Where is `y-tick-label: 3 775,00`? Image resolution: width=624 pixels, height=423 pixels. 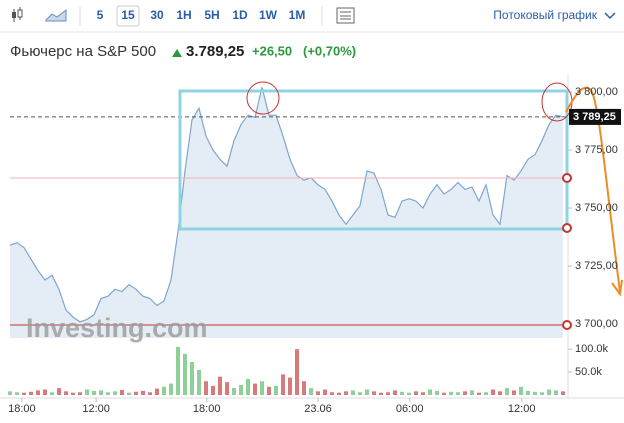 y-tick-label: 3 775,00 is located at coordinates (596, 150).